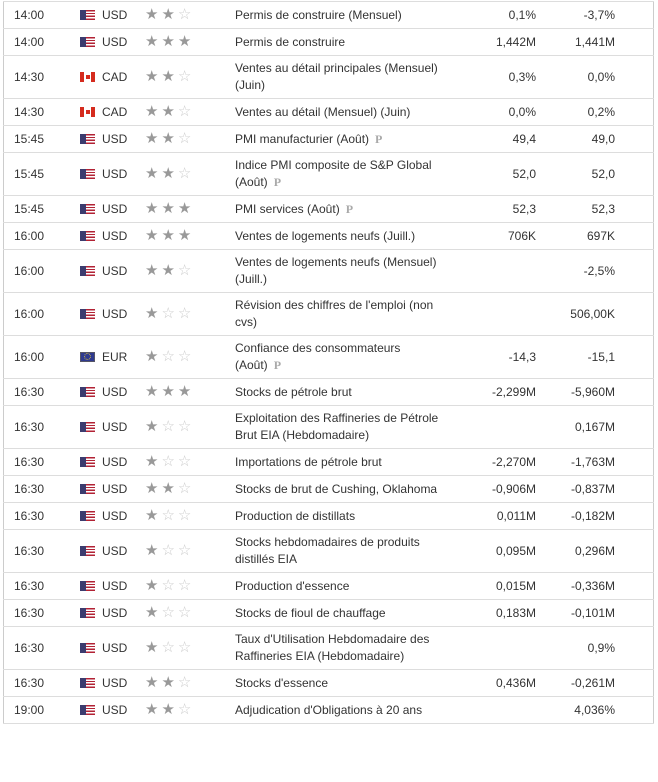 The width and height of the screenshot is (658, 782). What do you see at coordinates (295, 515) in the screenshot?
I see `event-name-link: Production de distillats` at bounding box center [295, 515].